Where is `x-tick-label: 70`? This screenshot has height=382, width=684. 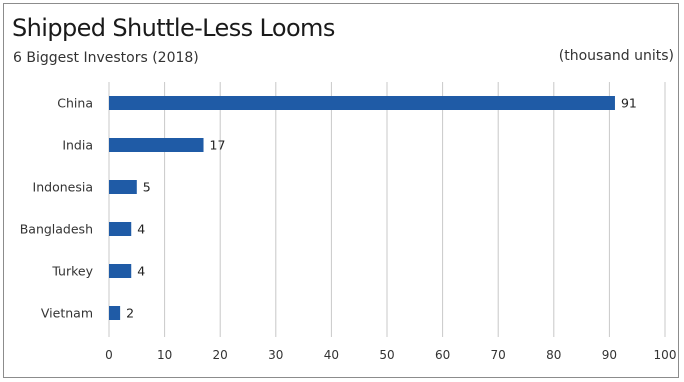 x-tick-label: 70 is located at coordinates (498, 355).